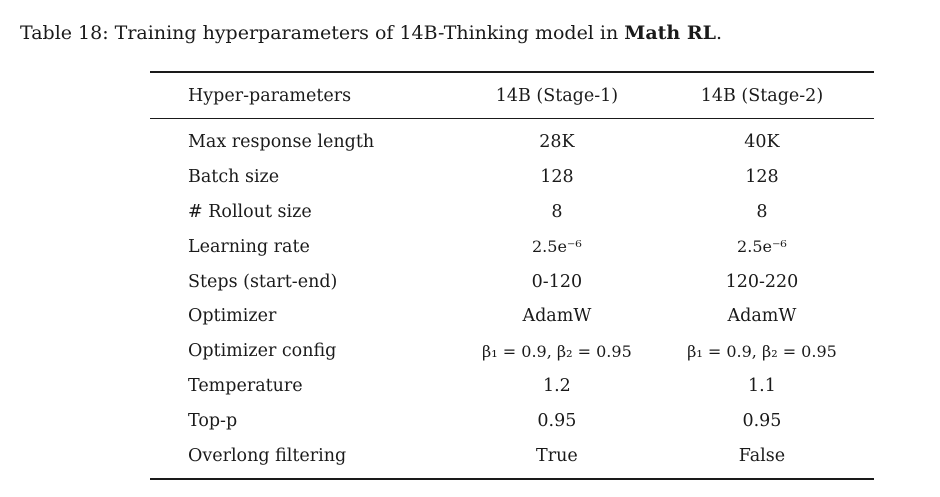  Describe the element at coordinates (512, 281) in the screenshot. I see `table-row: Steps (start-end) 0-120 120-220` at that location.